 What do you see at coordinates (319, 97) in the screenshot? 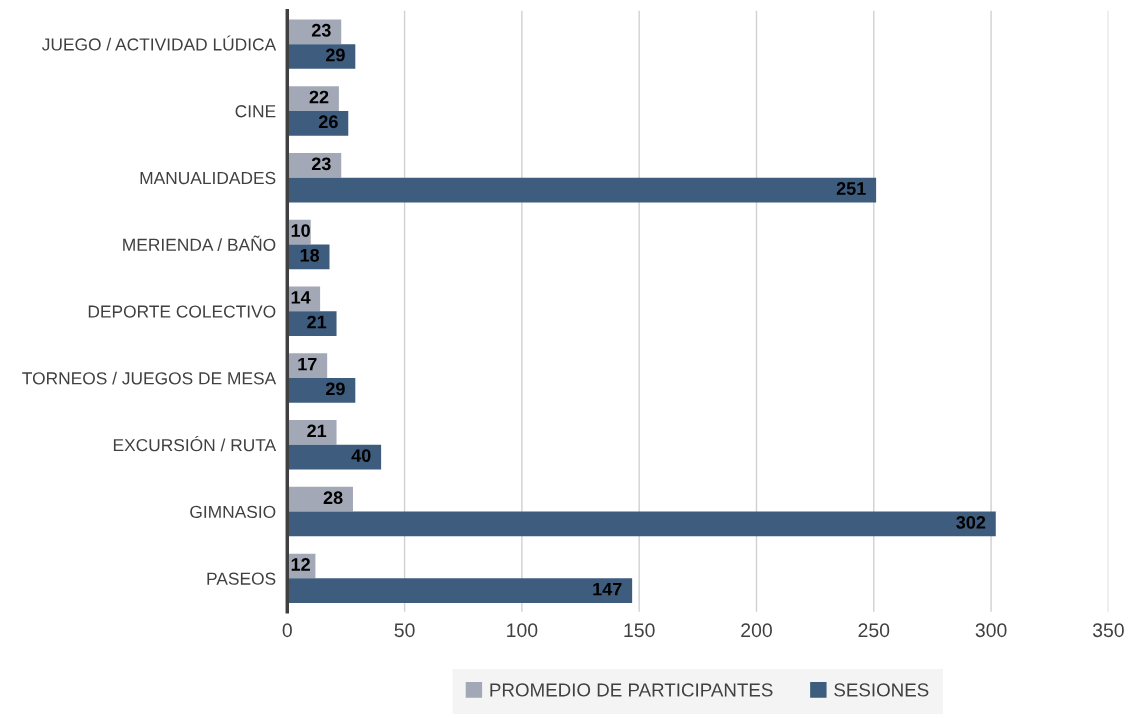
I see `data-label: 22` at bounding box center [319, 97].